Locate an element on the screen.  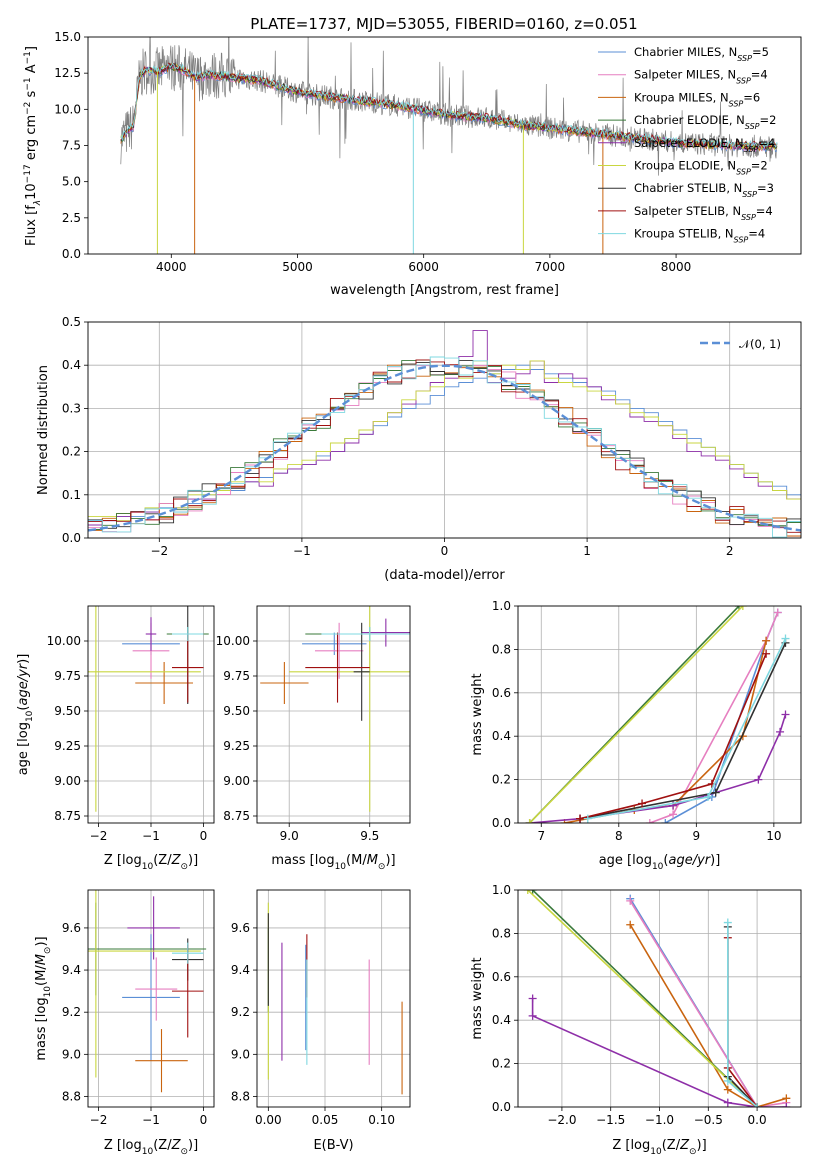
x-axis-label: (data-model)/error is located at coordinates (444, 575).